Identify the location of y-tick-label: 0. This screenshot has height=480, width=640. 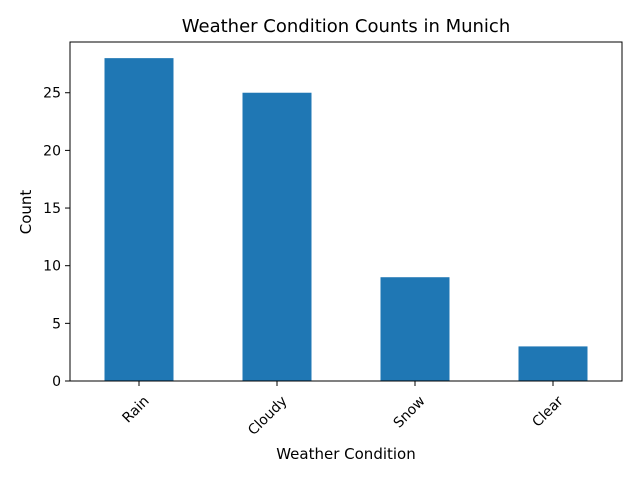
(56, 382).